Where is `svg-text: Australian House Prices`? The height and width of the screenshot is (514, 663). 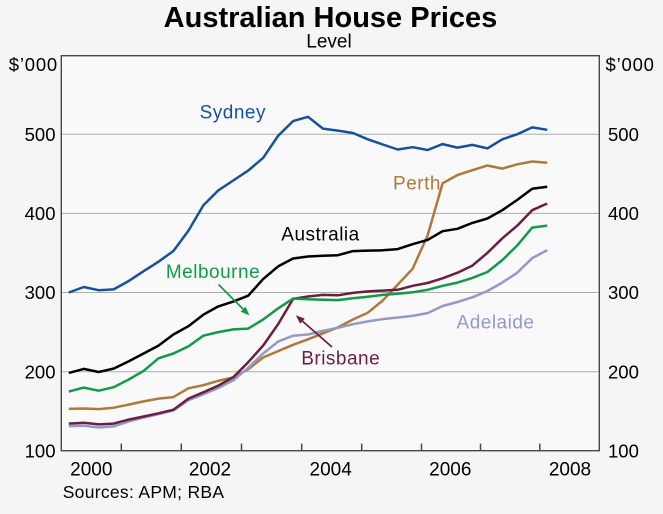 svg-text: Australian House Prices is located at coordinates (331, 18).